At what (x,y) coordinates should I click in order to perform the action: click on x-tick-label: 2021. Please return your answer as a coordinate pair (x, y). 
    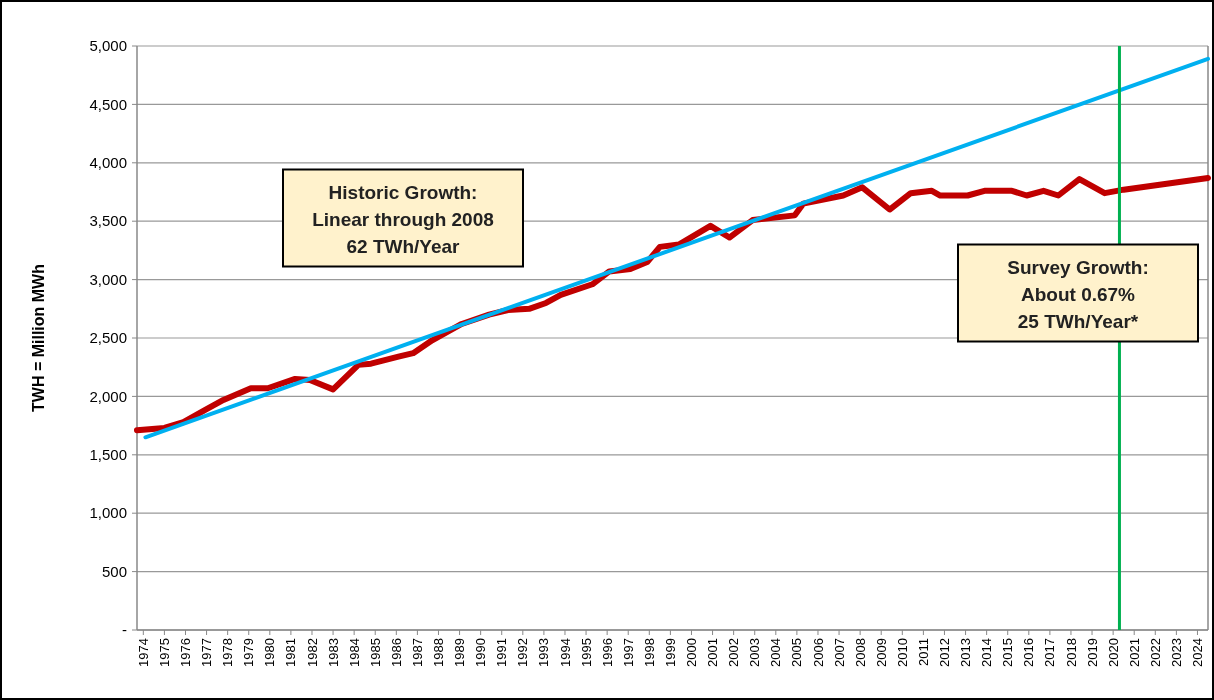
    Looking at the image, I should click on (1134, 652).